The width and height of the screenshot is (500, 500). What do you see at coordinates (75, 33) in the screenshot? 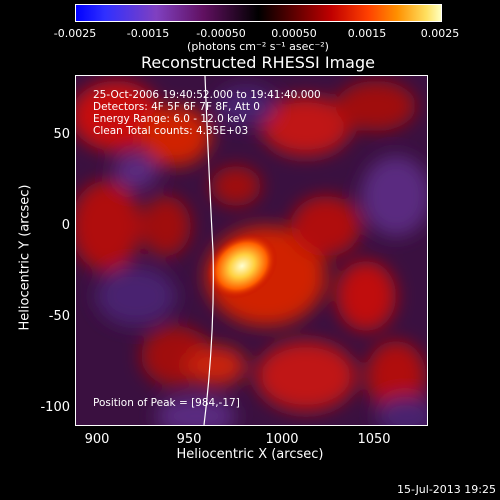
I see `colorbar-tick: -0.0025` at bounding box center [75, 33].